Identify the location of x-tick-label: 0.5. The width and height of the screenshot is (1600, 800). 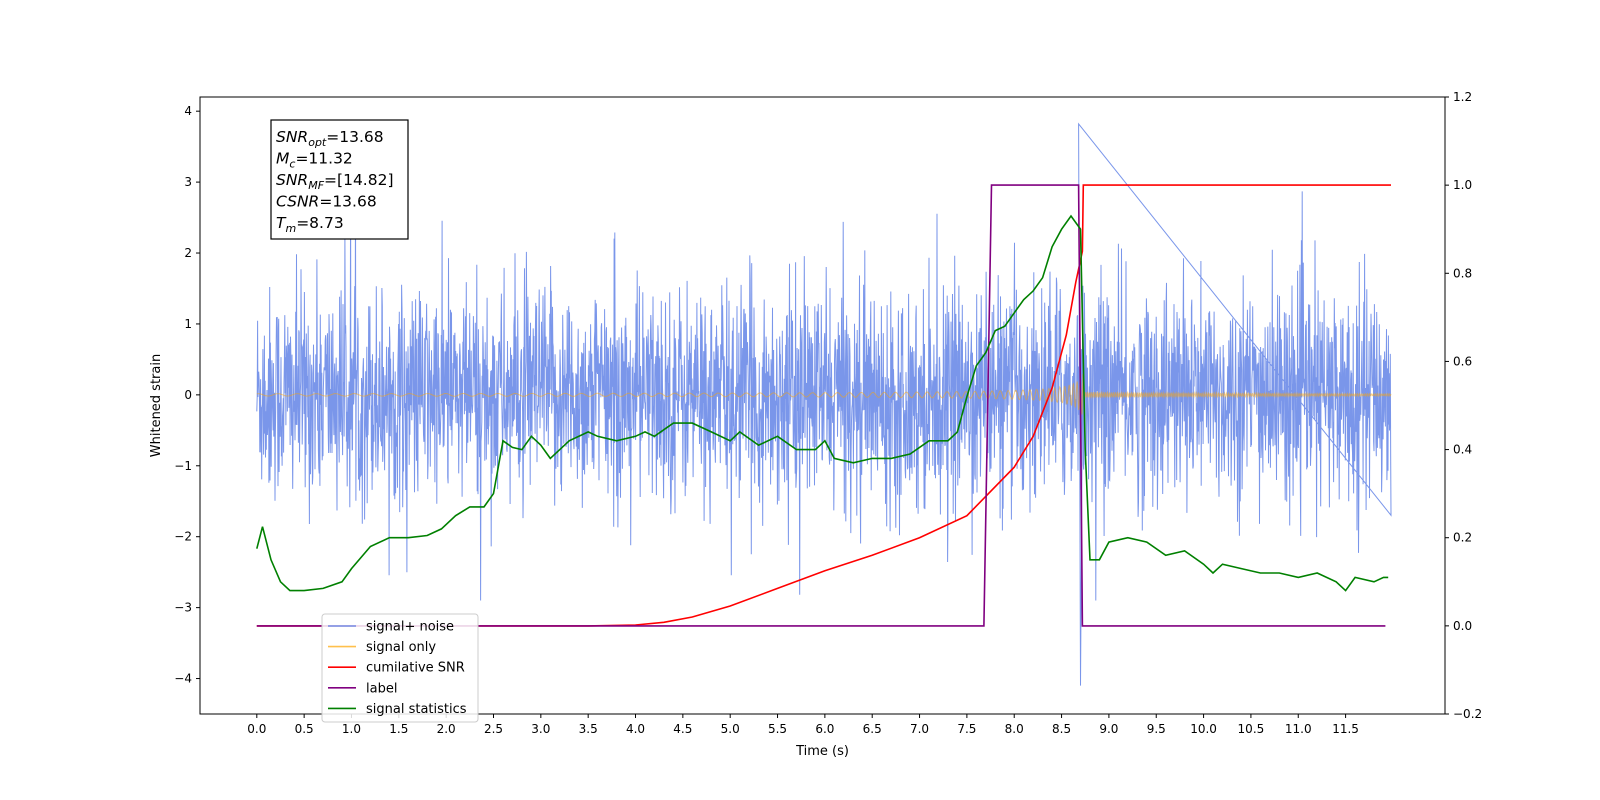
(304, 729).